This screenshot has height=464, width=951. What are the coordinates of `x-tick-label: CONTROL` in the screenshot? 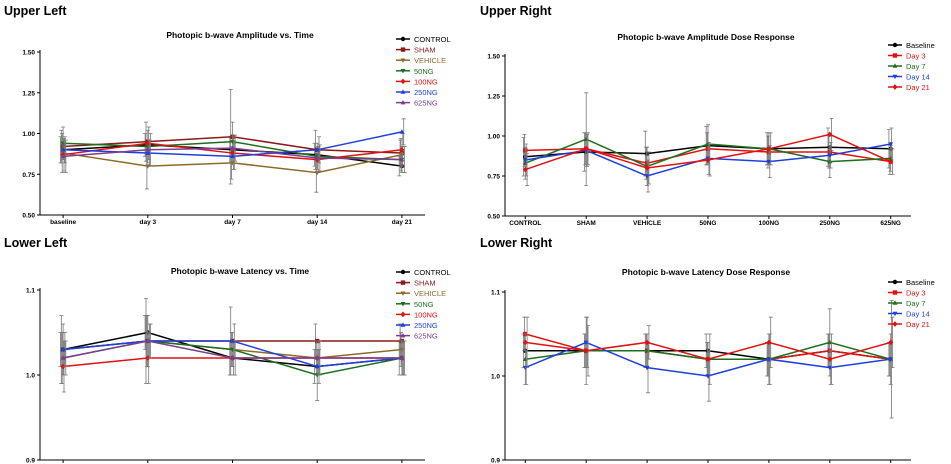 It's located at (525, 223).